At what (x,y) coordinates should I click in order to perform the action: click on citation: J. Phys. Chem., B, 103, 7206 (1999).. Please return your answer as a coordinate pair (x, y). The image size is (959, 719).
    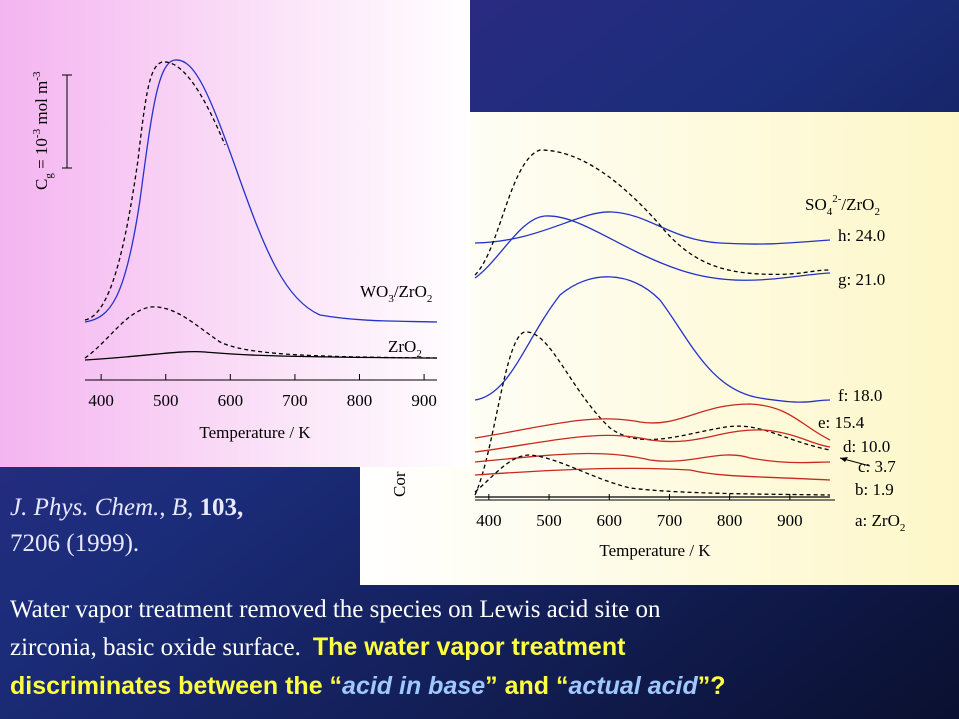
    Looking at the image, I should click on (126, 525).